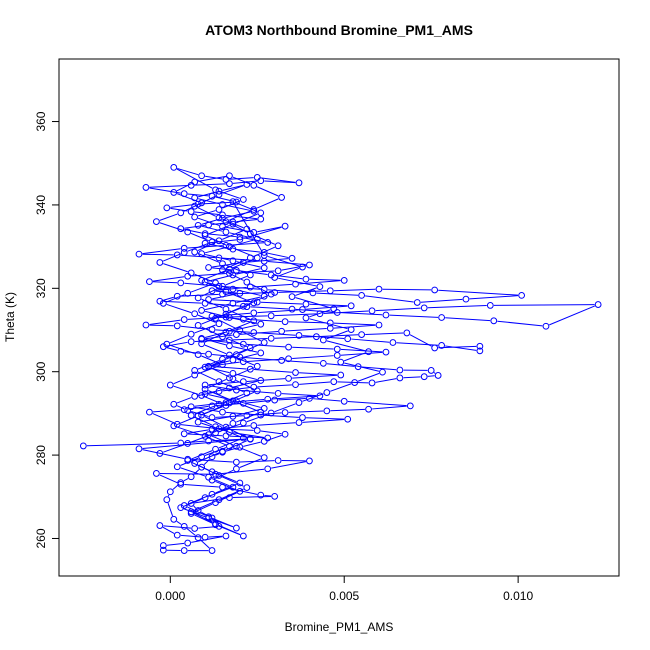 This screenshot has height=650, width=650. Describe the element at coordinates (41, 455) in the screenshot. I see `y-tick-label: 280` at that location.